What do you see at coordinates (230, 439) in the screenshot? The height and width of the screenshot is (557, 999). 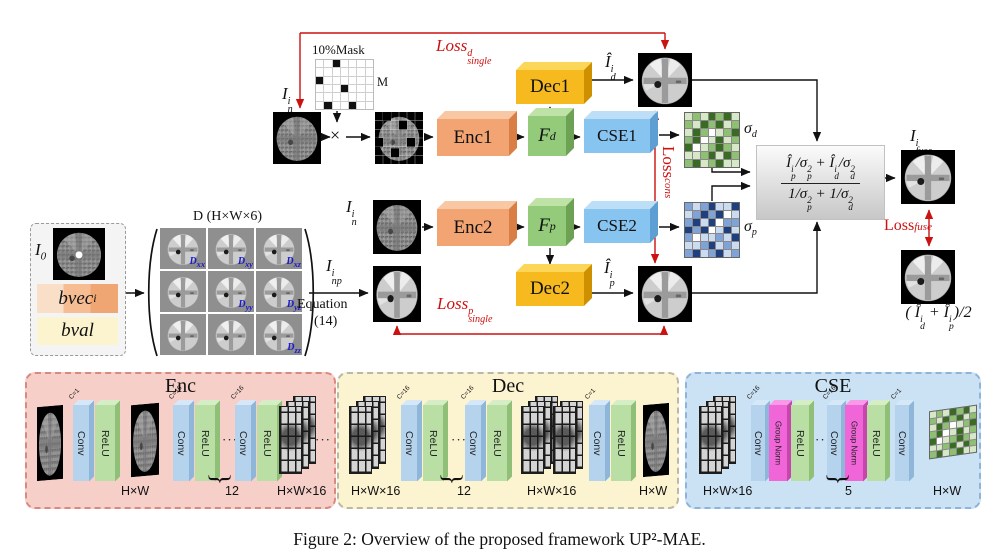 I see `enc-ellipsis: ···` at bounding box center [230, 439].